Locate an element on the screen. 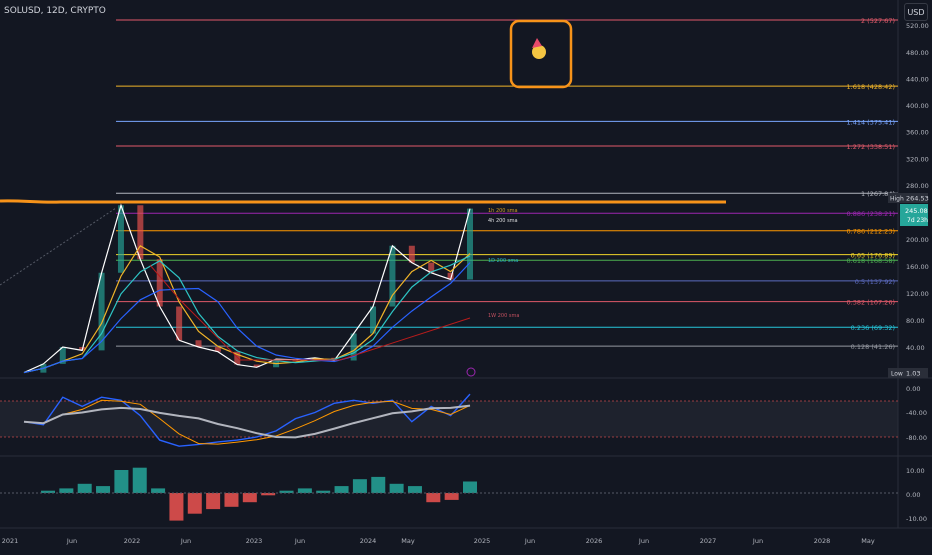 The height and width of the screenshot is (555, 932). price-line is located at coordinates (247, 288).